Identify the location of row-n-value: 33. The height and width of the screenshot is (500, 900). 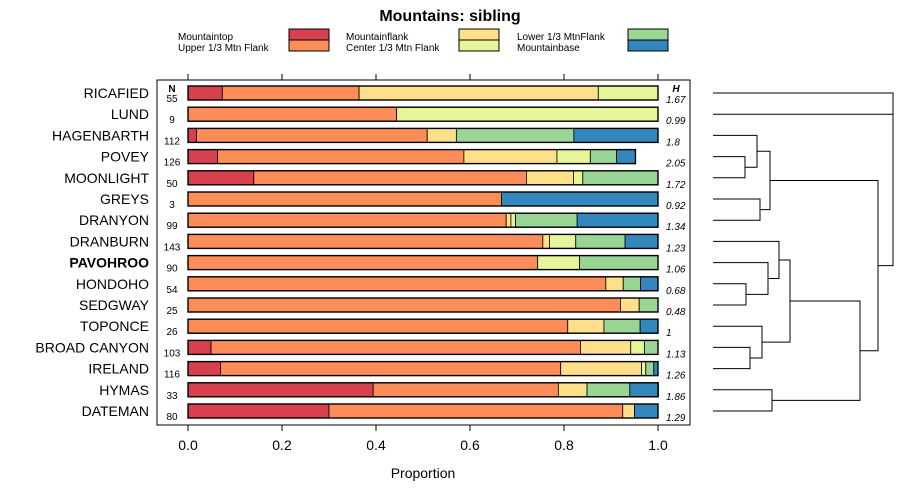
(172, 396).